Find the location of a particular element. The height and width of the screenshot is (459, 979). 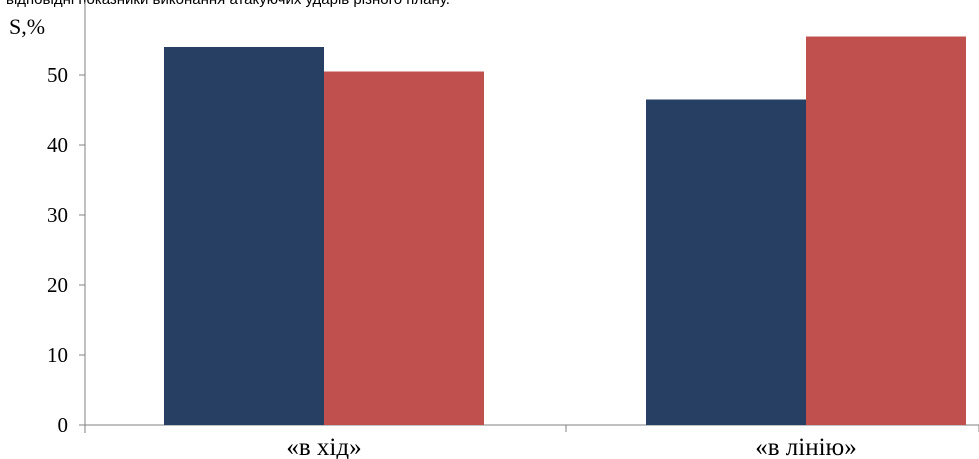

y-tick-label: 50 is located at coordinates (57, 75).